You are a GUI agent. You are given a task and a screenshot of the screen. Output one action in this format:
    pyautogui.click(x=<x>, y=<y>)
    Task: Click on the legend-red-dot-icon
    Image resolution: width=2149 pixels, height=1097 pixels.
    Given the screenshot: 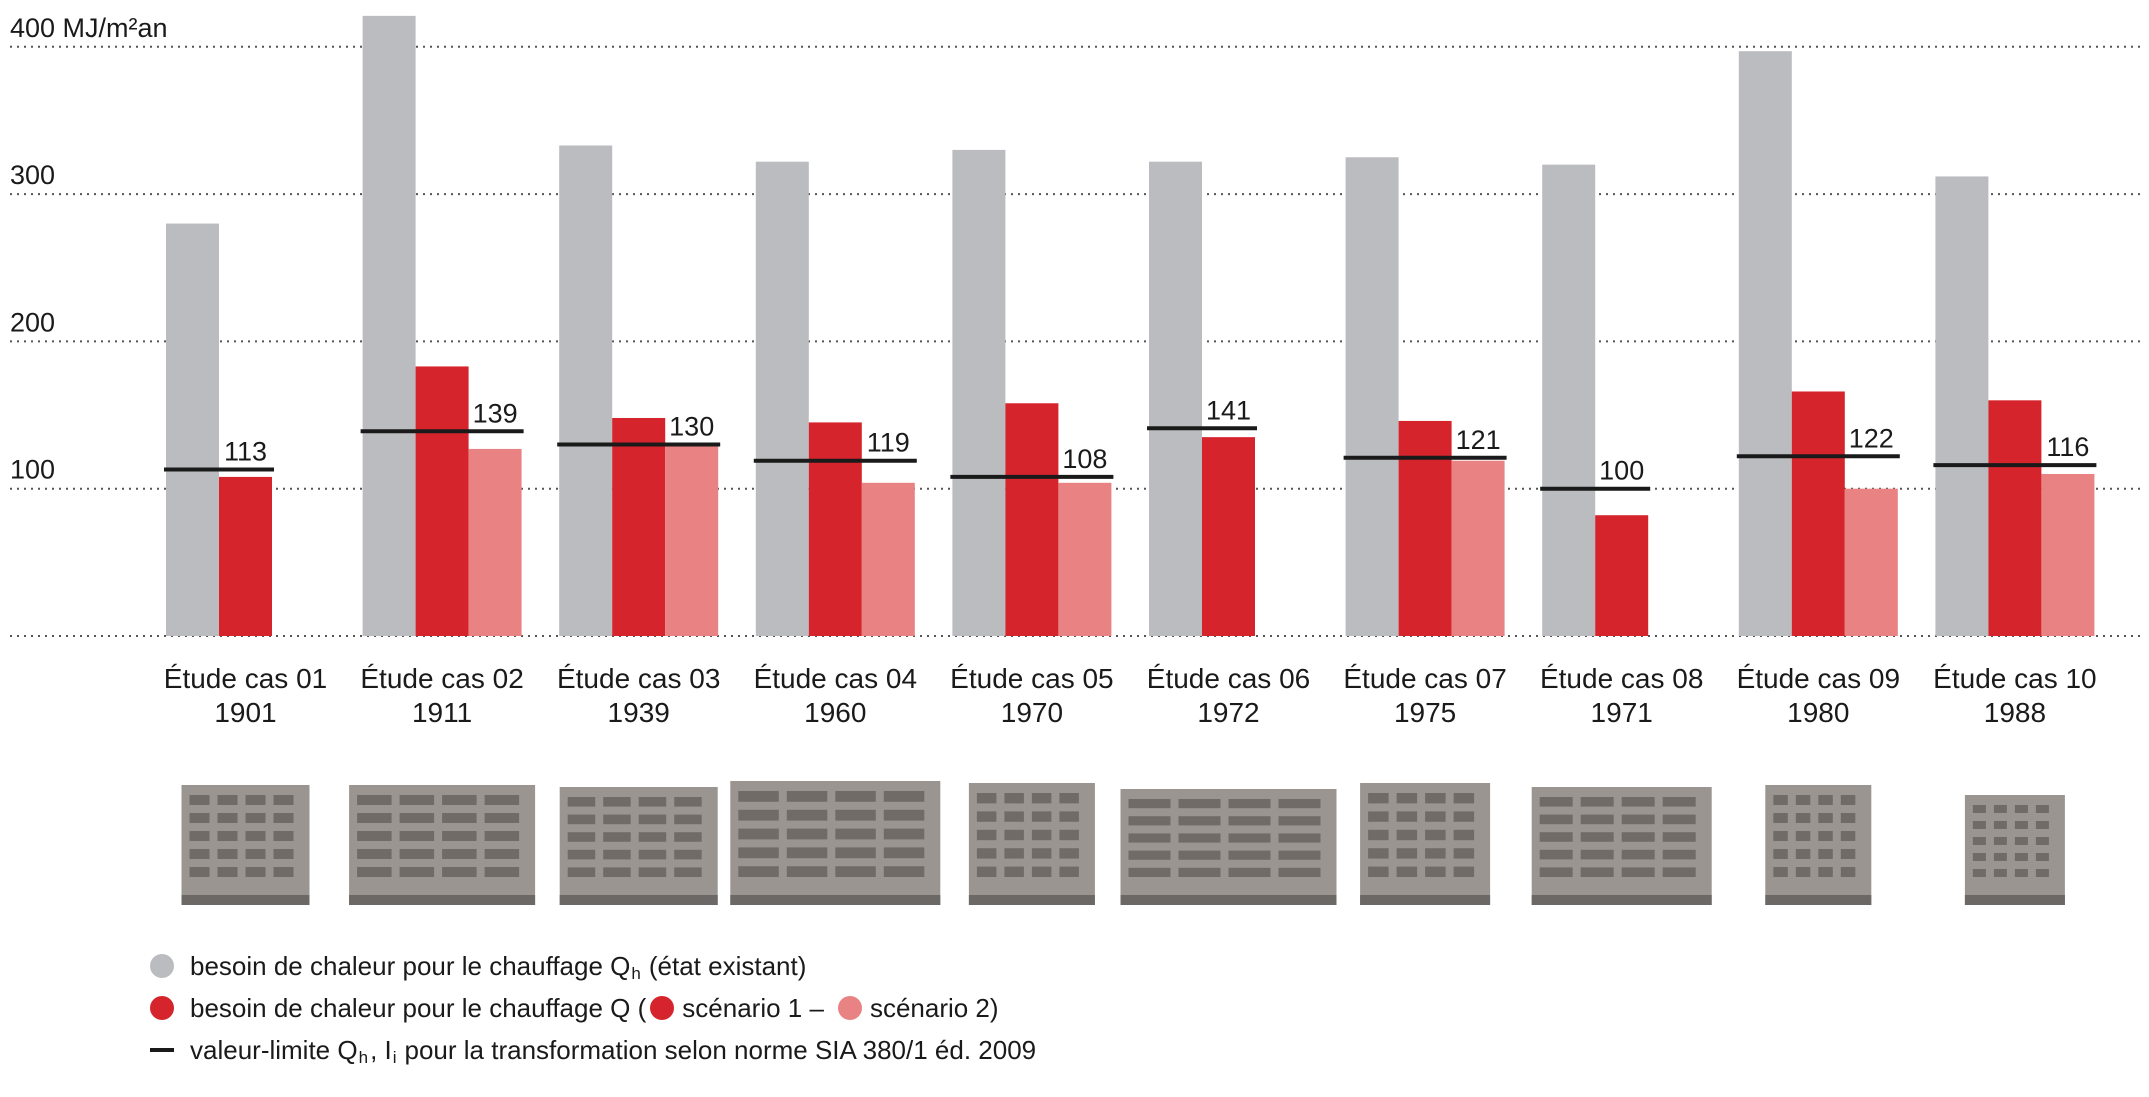 What is the action you would take?
    pyautogui.click(x=162, y=1008)
    